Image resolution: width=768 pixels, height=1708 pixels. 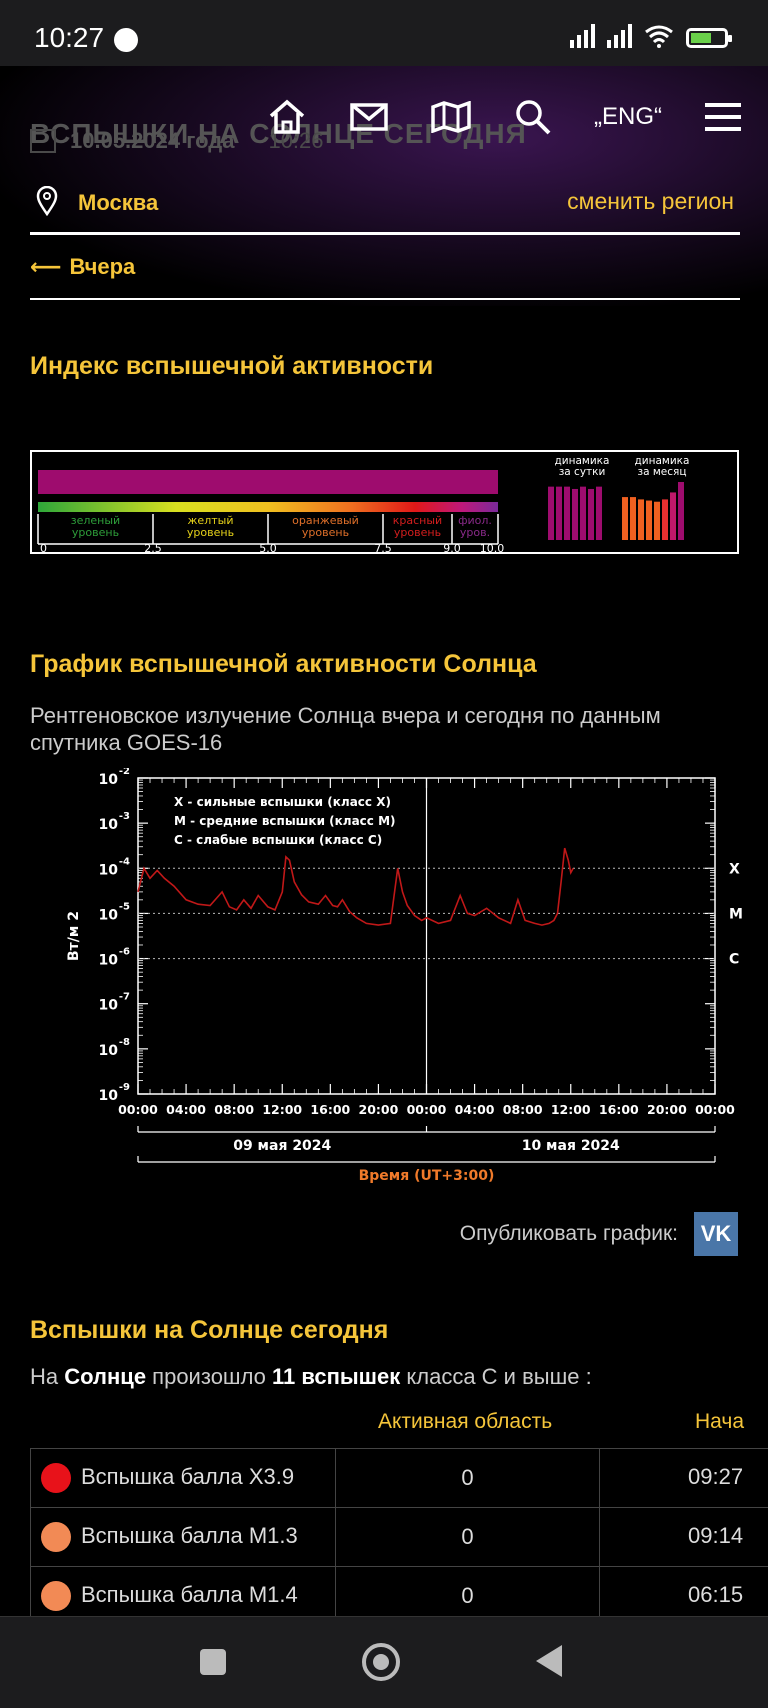 What do you see at coordinates (330, 1109) in the screenshot?
I see `x-tick-label: 16:00` at bounding box center [330, 1109].